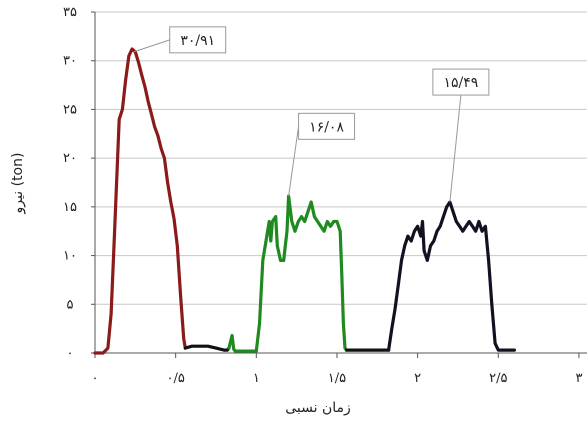  What do you see at coordinates (79, 183) in the screenshot?
I see `y-tick-labels: ۰ ۵ ۱۰ ۱۵ ۲۰ ۲۵ ۳۰ ۳۵` at bounding box center [79, 183].